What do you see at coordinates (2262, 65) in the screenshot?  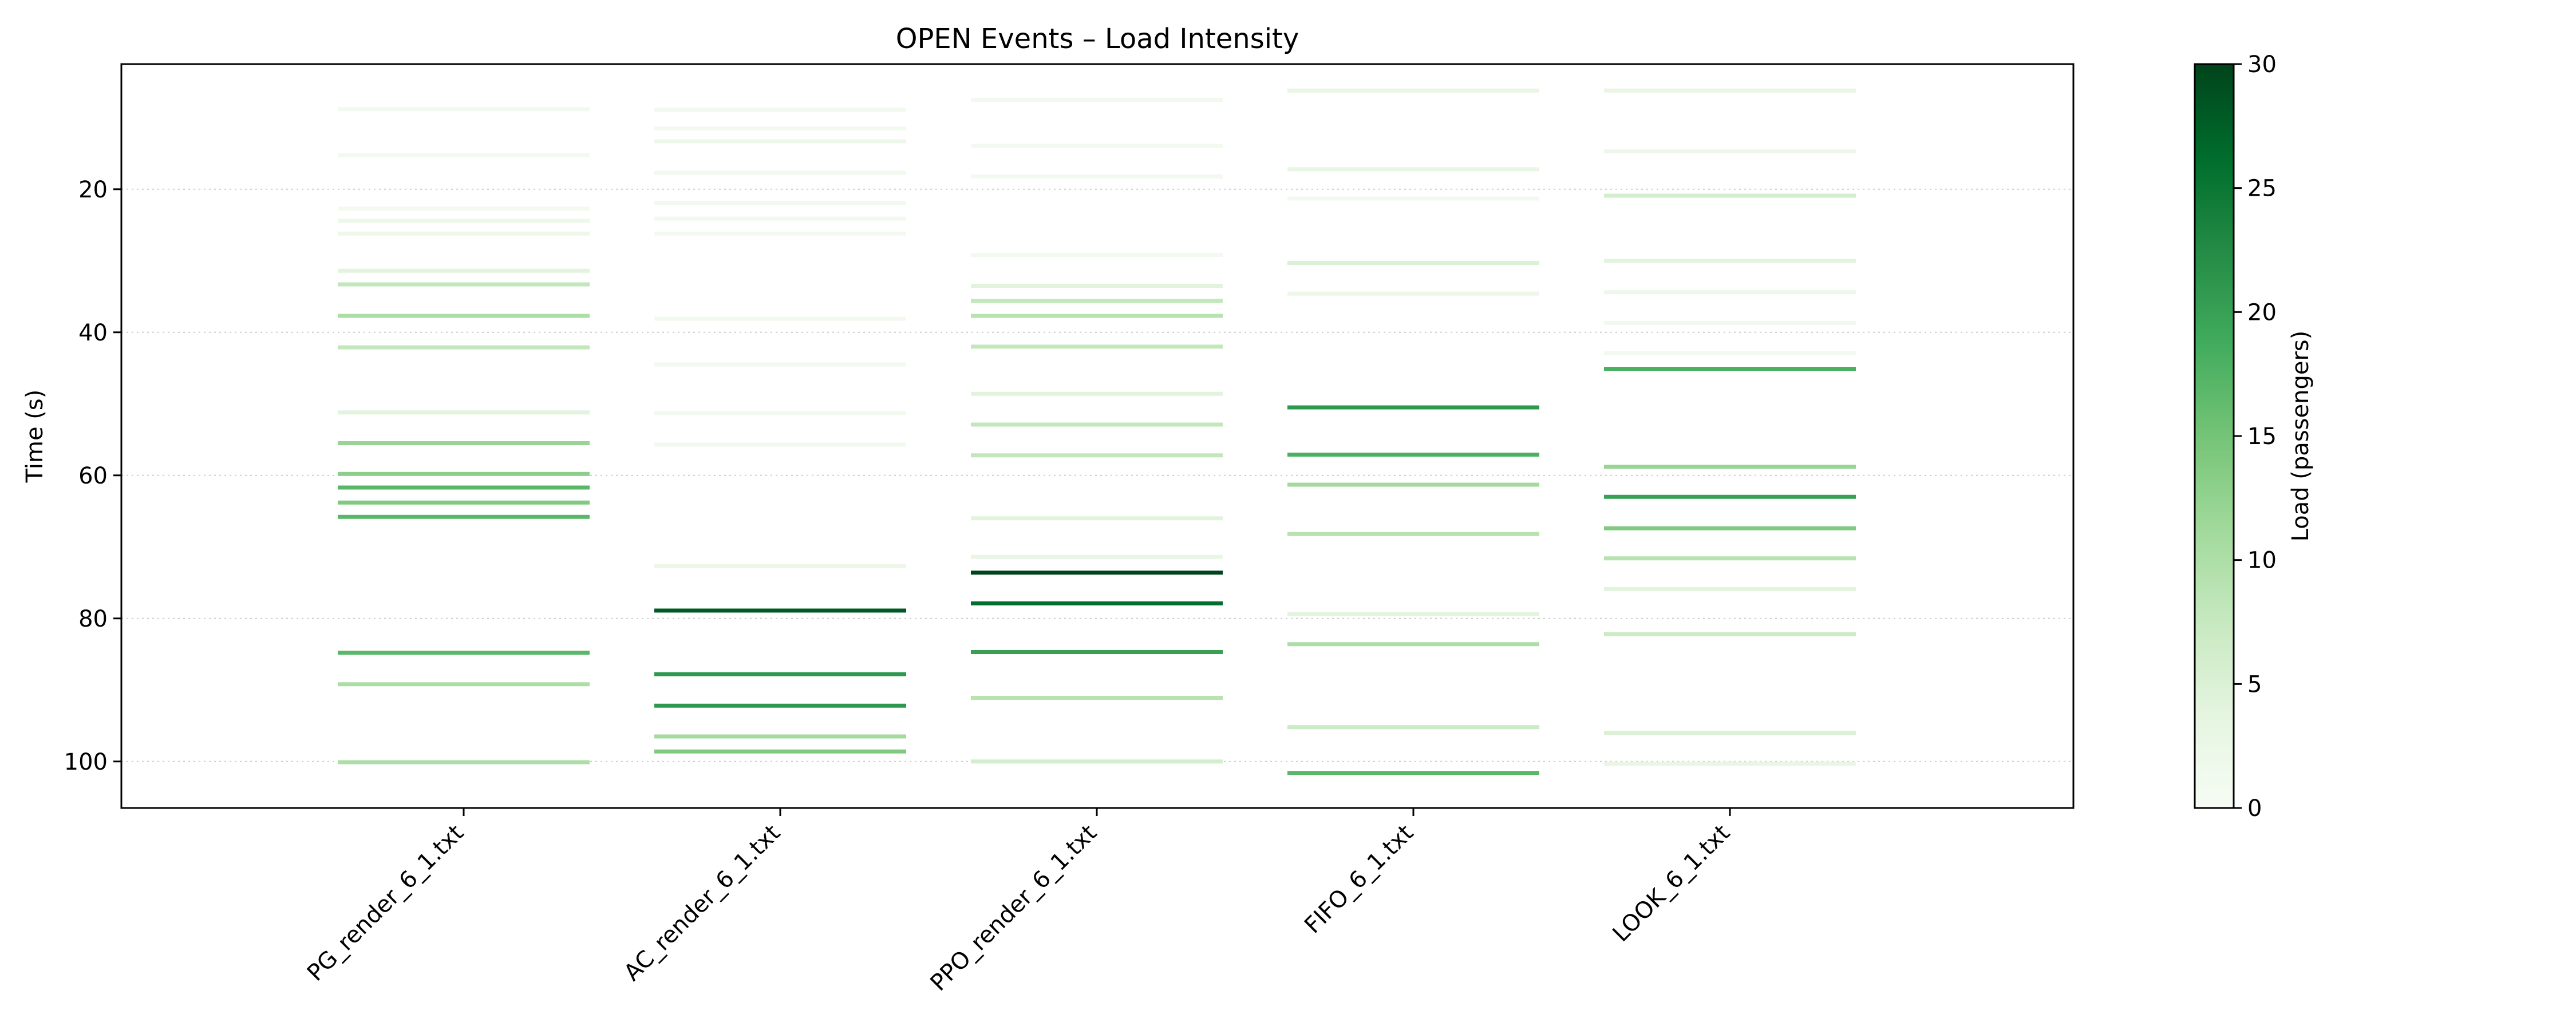 I see `colorbar-tick-label: 30` at bounding box center [2262, 65].